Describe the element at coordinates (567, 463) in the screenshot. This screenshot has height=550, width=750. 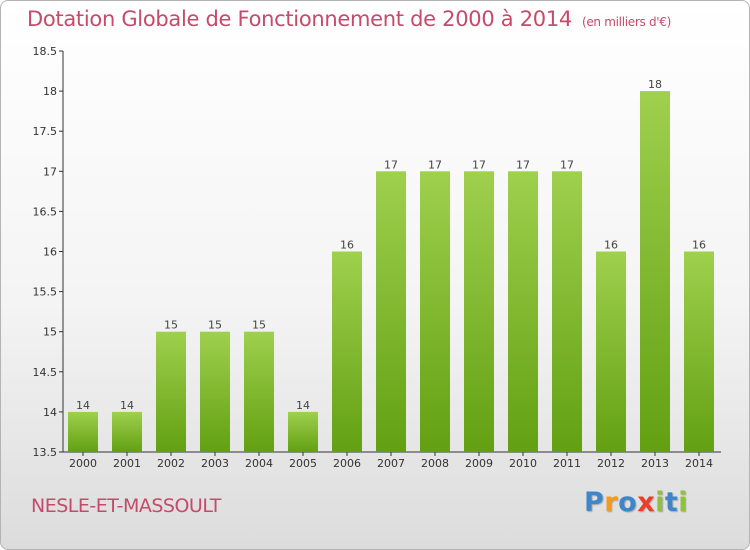
I see `x-tick-label: 2011` at that location.